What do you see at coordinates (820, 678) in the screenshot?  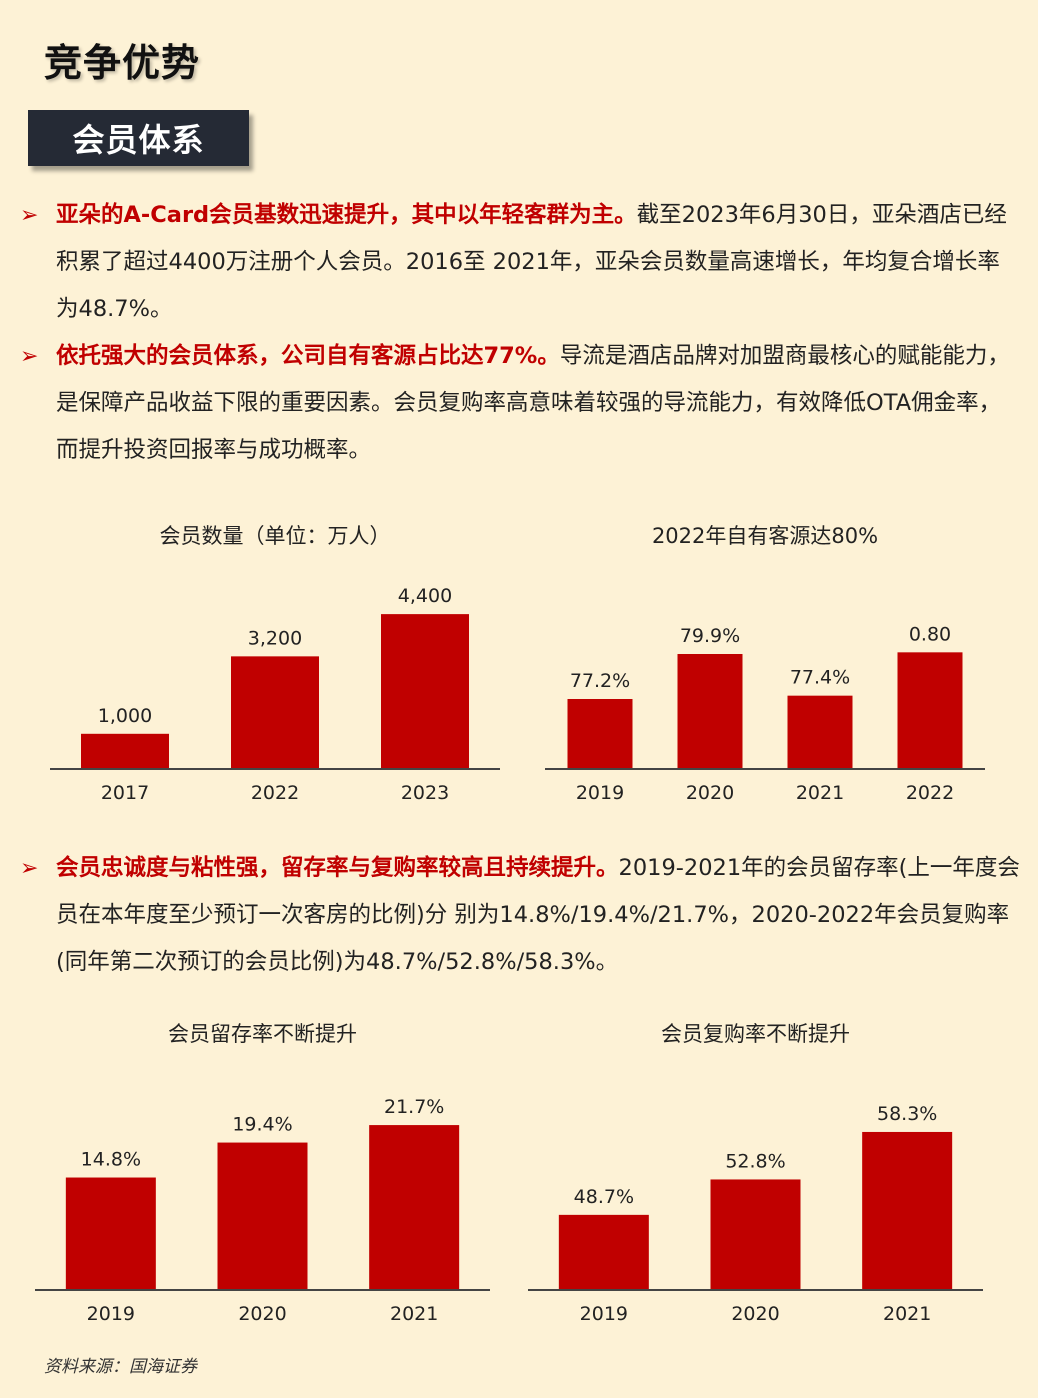 I see `data-label: 77.4%` at bounding box center [820, 678].